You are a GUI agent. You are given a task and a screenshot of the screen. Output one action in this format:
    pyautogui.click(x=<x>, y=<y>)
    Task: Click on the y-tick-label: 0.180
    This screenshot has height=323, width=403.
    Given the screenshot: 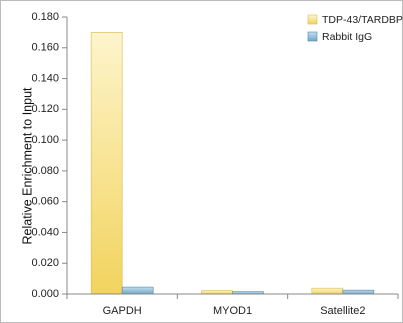 What is the action you would take?
    pyautogui.click(x=45, y=17)
    